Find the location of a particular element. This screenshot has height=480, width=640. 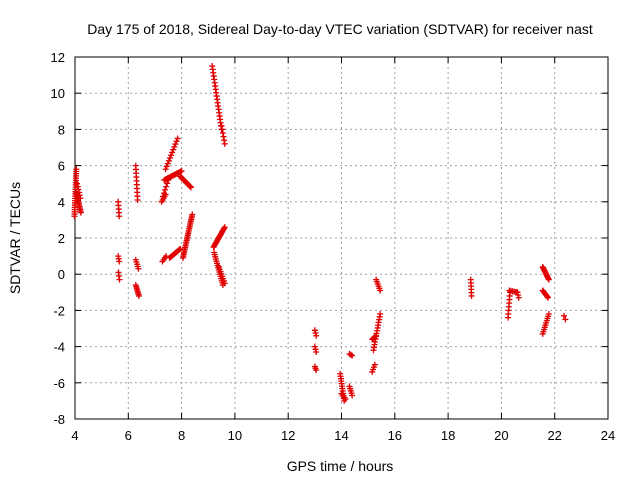

x-tick-label: 8 is located at coordinates (181, 435).